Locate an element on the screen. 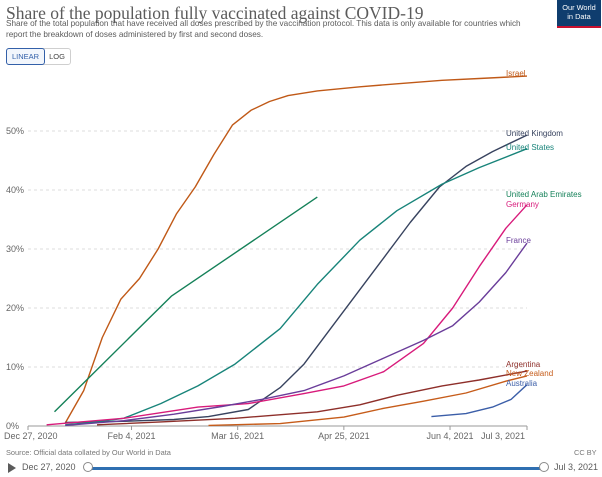 Image resolution: width=602 pixels, height=477 pixels. series-label-united-states: United States is located at coordinates (530, 147).